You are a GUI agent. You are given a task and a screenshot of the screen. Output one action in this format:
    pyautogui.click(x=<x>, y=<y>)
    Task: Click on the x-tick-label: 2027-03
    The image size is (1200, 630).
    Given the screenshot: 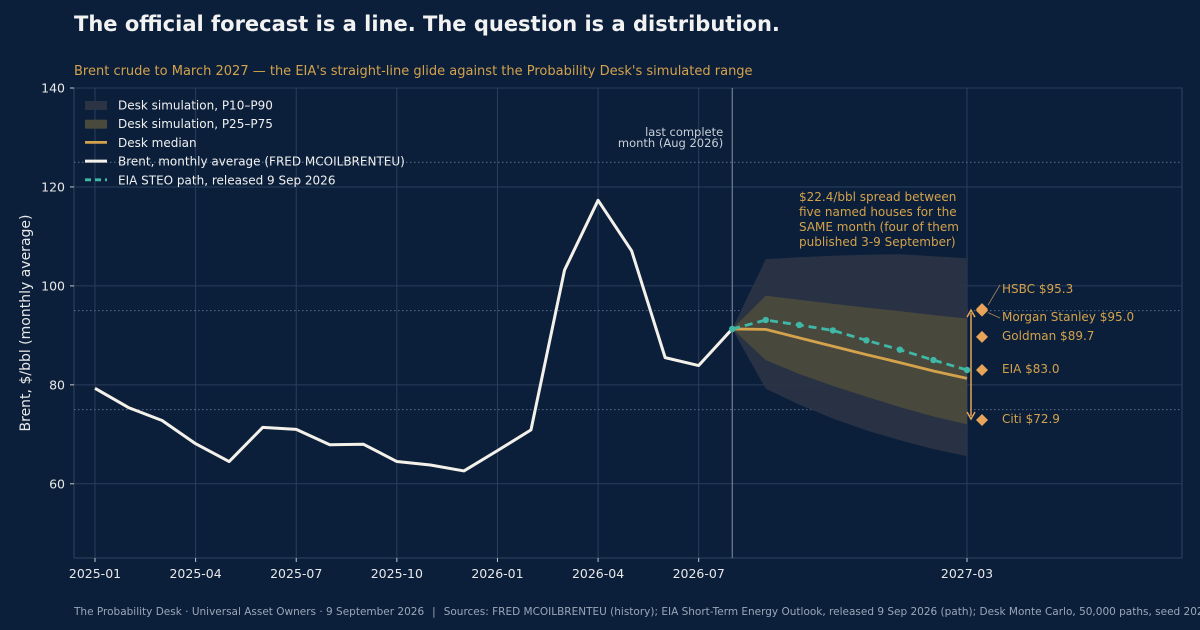 What is the action you would take?
    pyautogui.click(x=967, y=573)
    